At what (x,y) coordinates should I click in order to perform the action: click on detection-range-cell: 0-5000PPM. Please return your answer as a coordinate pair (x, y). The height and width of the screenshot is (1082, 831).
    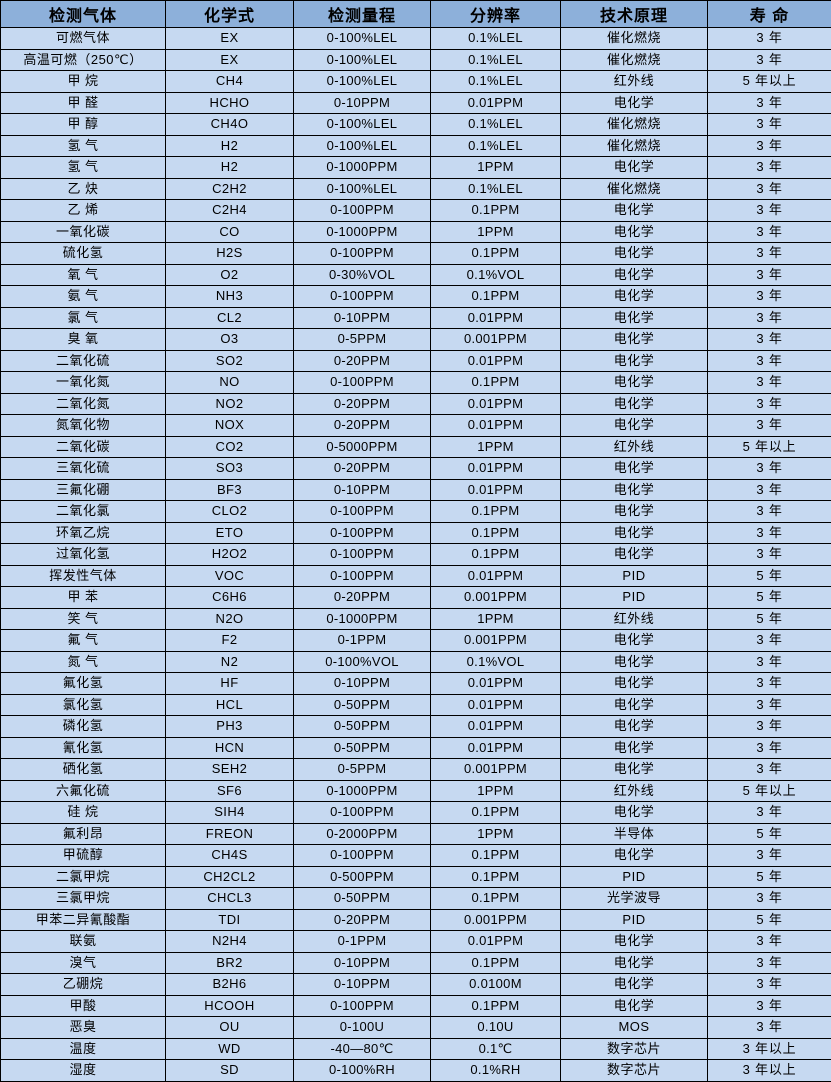
    Looking at the image, I should click on (362, 447).